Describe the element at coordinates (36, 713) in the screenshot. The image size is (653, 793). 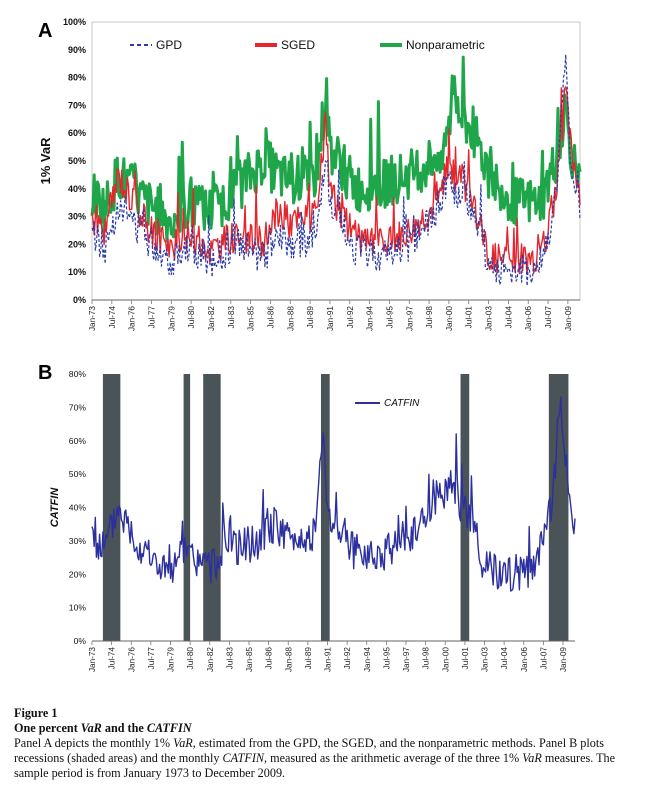
I see `figure-number: Figure 1` at that location.